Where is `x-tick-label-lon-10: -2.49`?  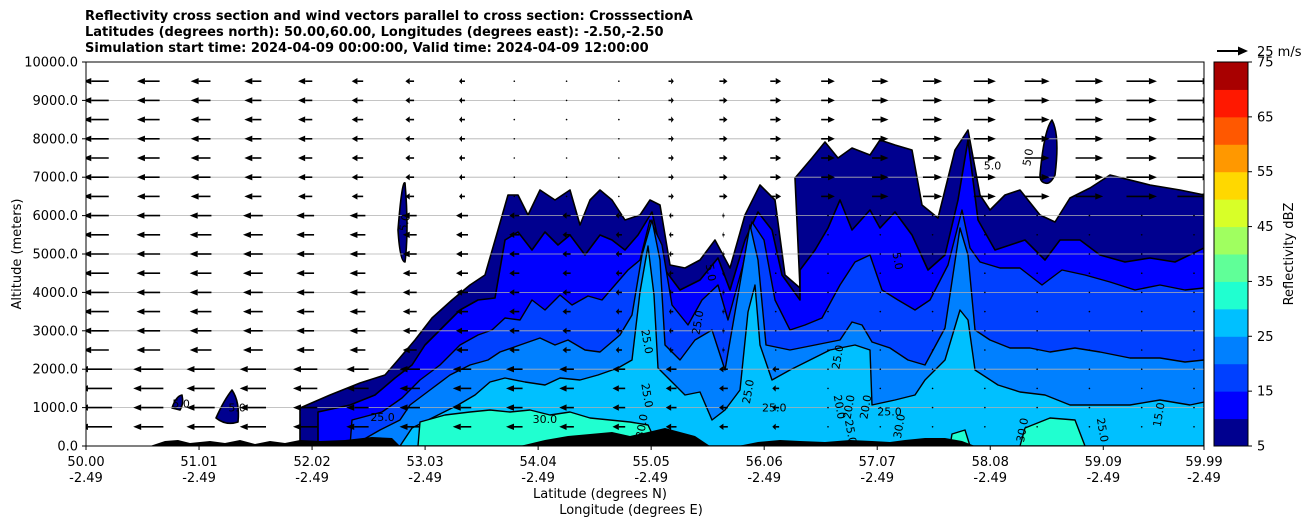 x-tick-label-lon-10: -2.49 is located at coordinates (1204, 478).